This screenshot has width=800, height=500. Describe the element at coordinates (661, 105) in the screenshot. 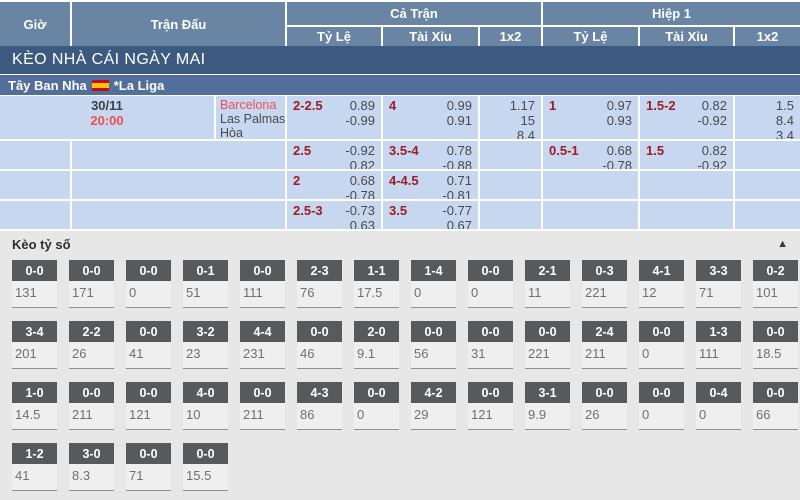

I see `handicap-line: 1.5-2` at that location.